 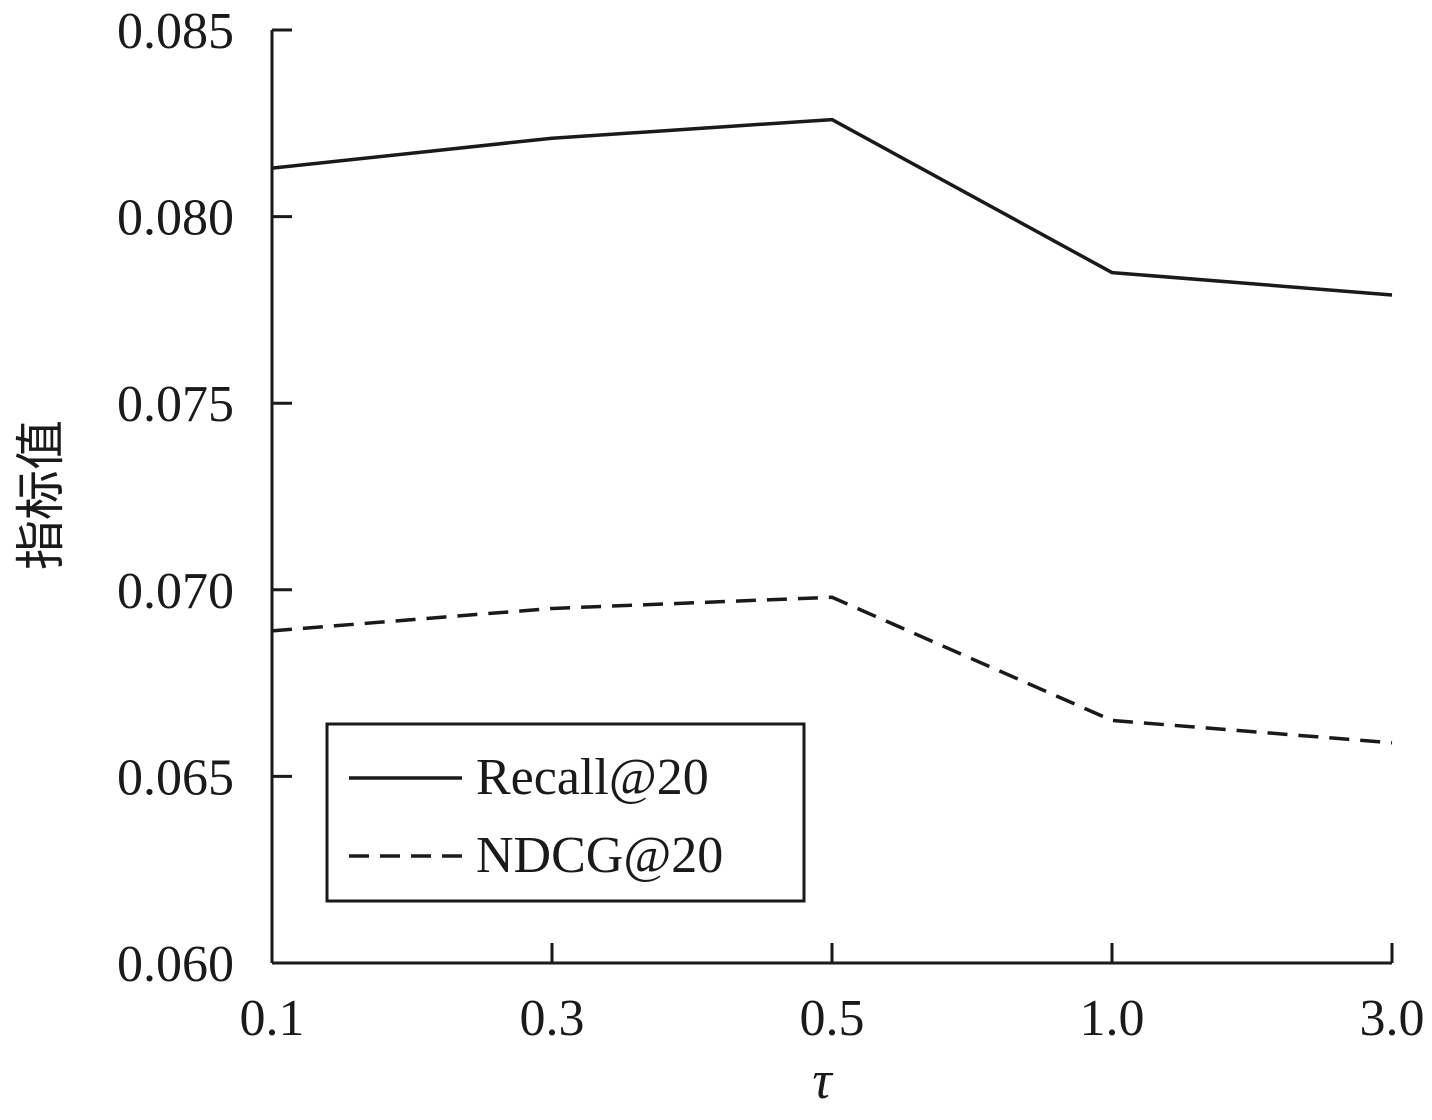 I want to click on y-tick-label: 0.085, so click(x=175, y=31).